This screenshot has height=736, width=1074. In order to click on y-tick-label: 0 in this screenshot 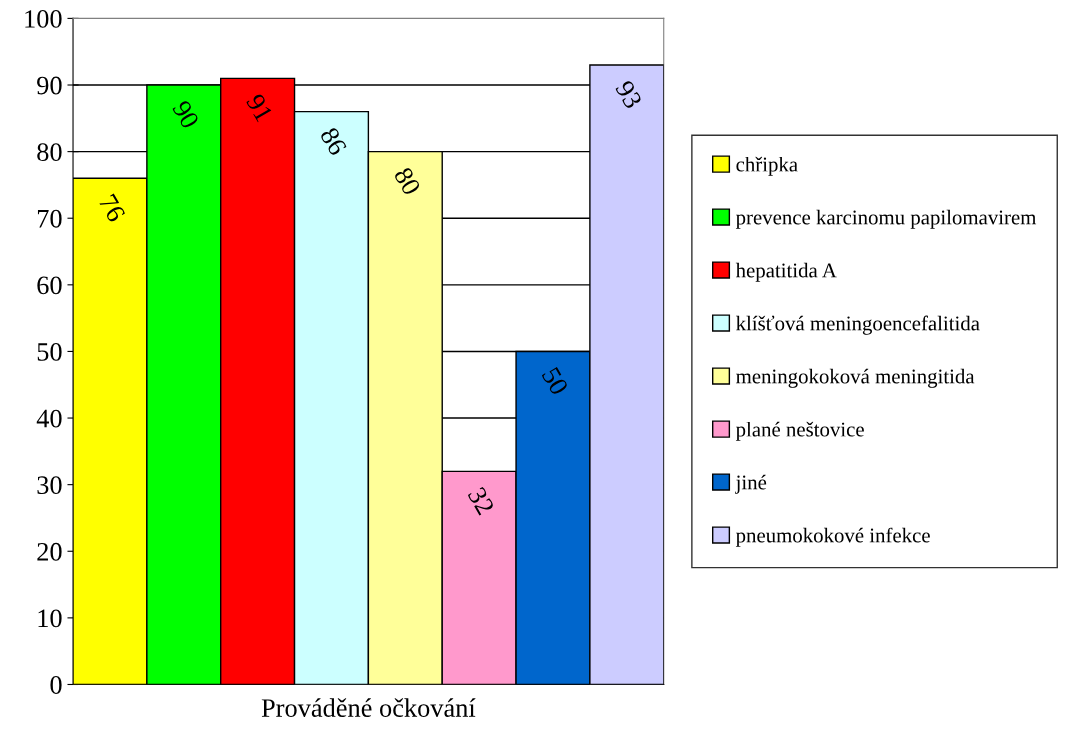, I will do `click(56, 685)`.